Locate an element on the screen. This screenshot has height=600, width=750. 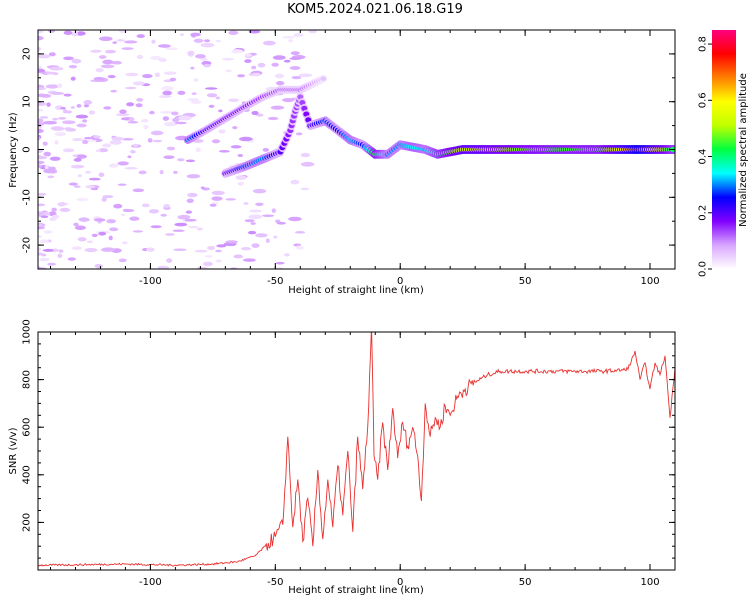
x-tick-label: -50 is located at coordinates (275, 281).